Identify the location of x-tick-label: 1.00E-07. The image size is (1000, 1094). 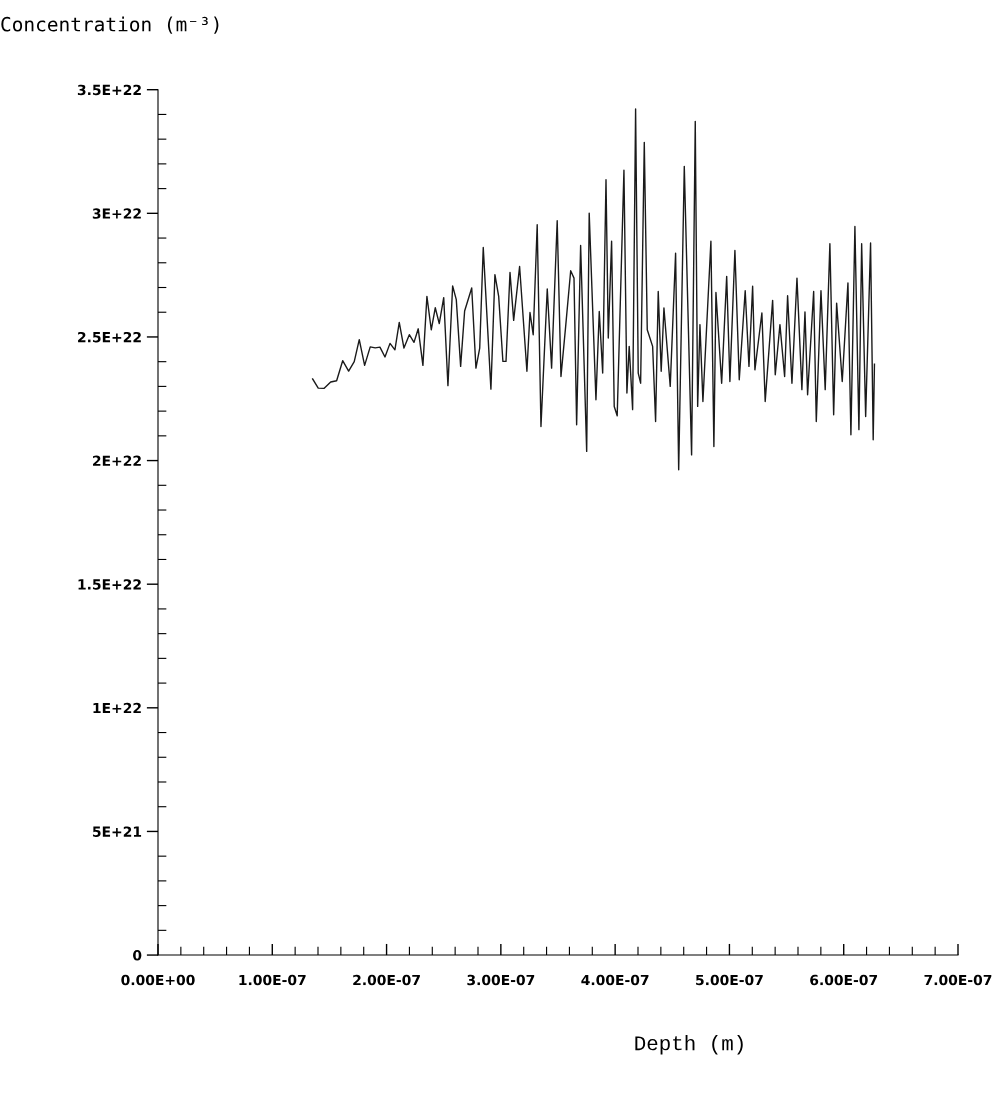
(272, 980).